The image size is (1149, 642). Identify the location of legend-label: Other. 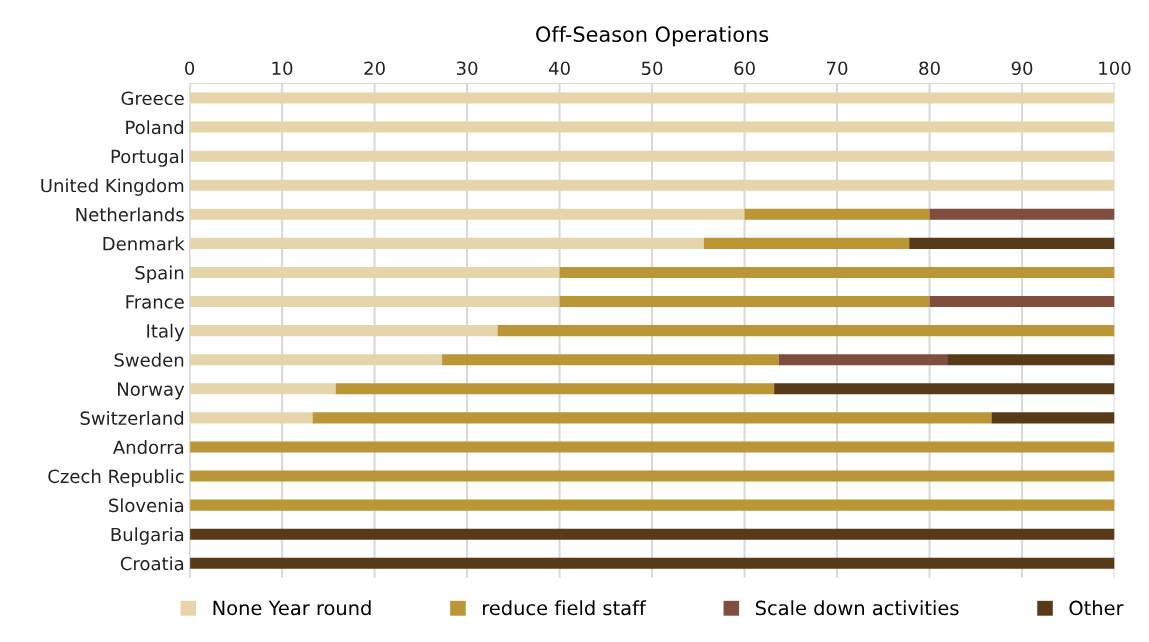
(1096, 608).